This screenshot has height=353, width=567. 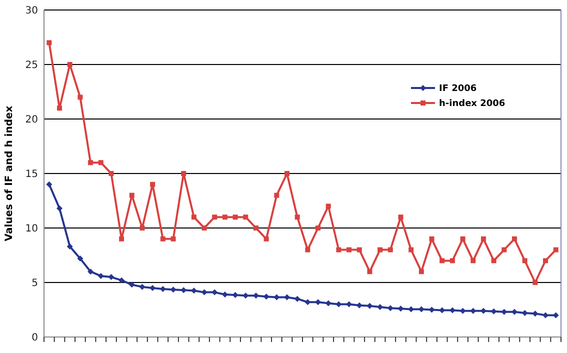 What do you see at coordinates (35, 283) in the screenshot?
I see `y-tick-label: 5` at bounding box center [35, 283].